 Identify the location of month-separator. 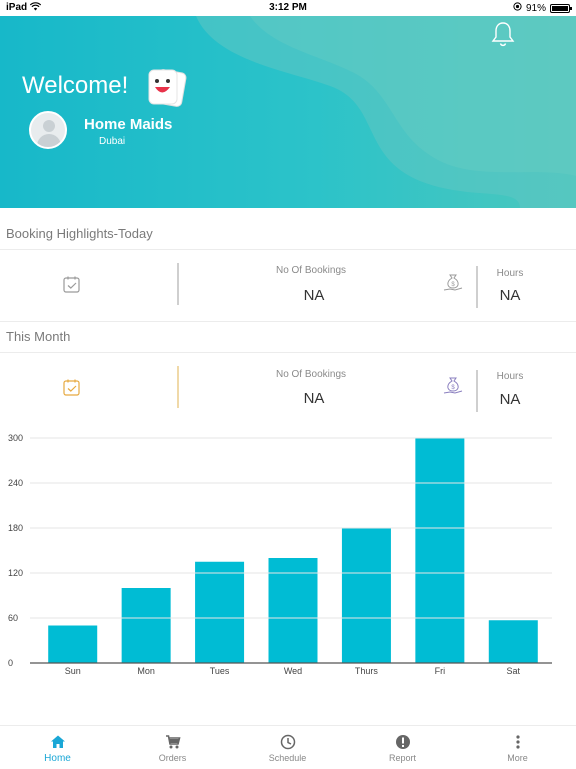
(178, 387).